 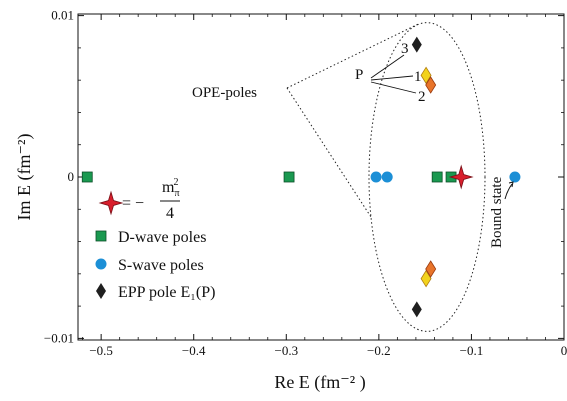 I want to click on label-2: 2, so click(x=422, y=97).